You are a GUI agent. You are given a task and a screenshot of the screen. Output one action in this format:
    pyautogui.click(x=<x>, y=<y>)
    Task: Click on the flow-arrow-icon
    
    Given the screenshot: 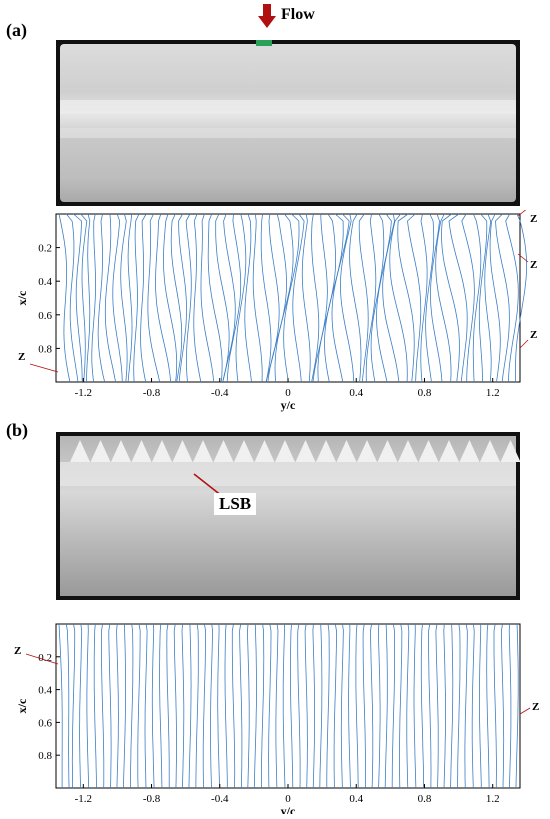 What is the action you would take?
    pyautogui.click(x=267, y=16)
    